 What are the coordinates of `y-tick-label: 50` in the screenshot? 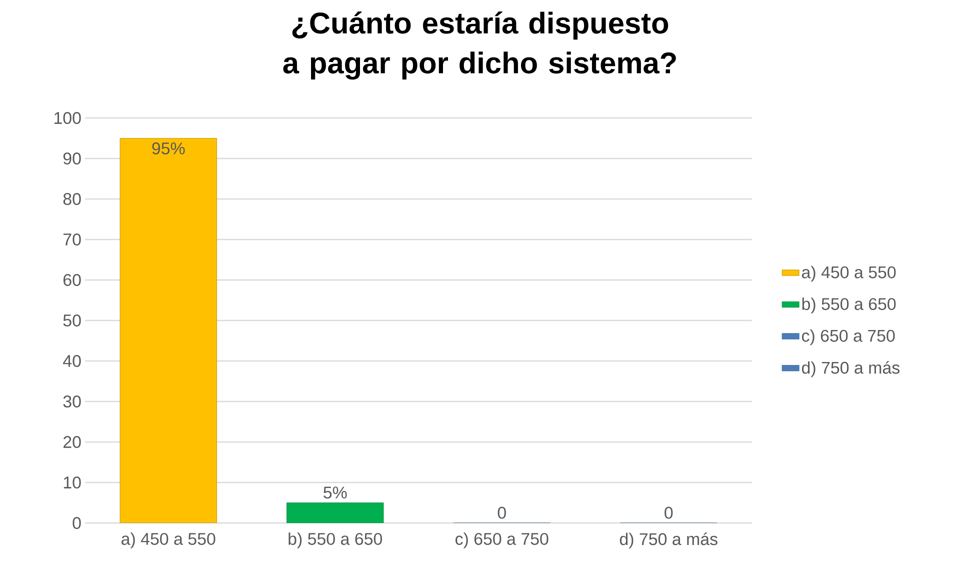 It's located at (72, 320).